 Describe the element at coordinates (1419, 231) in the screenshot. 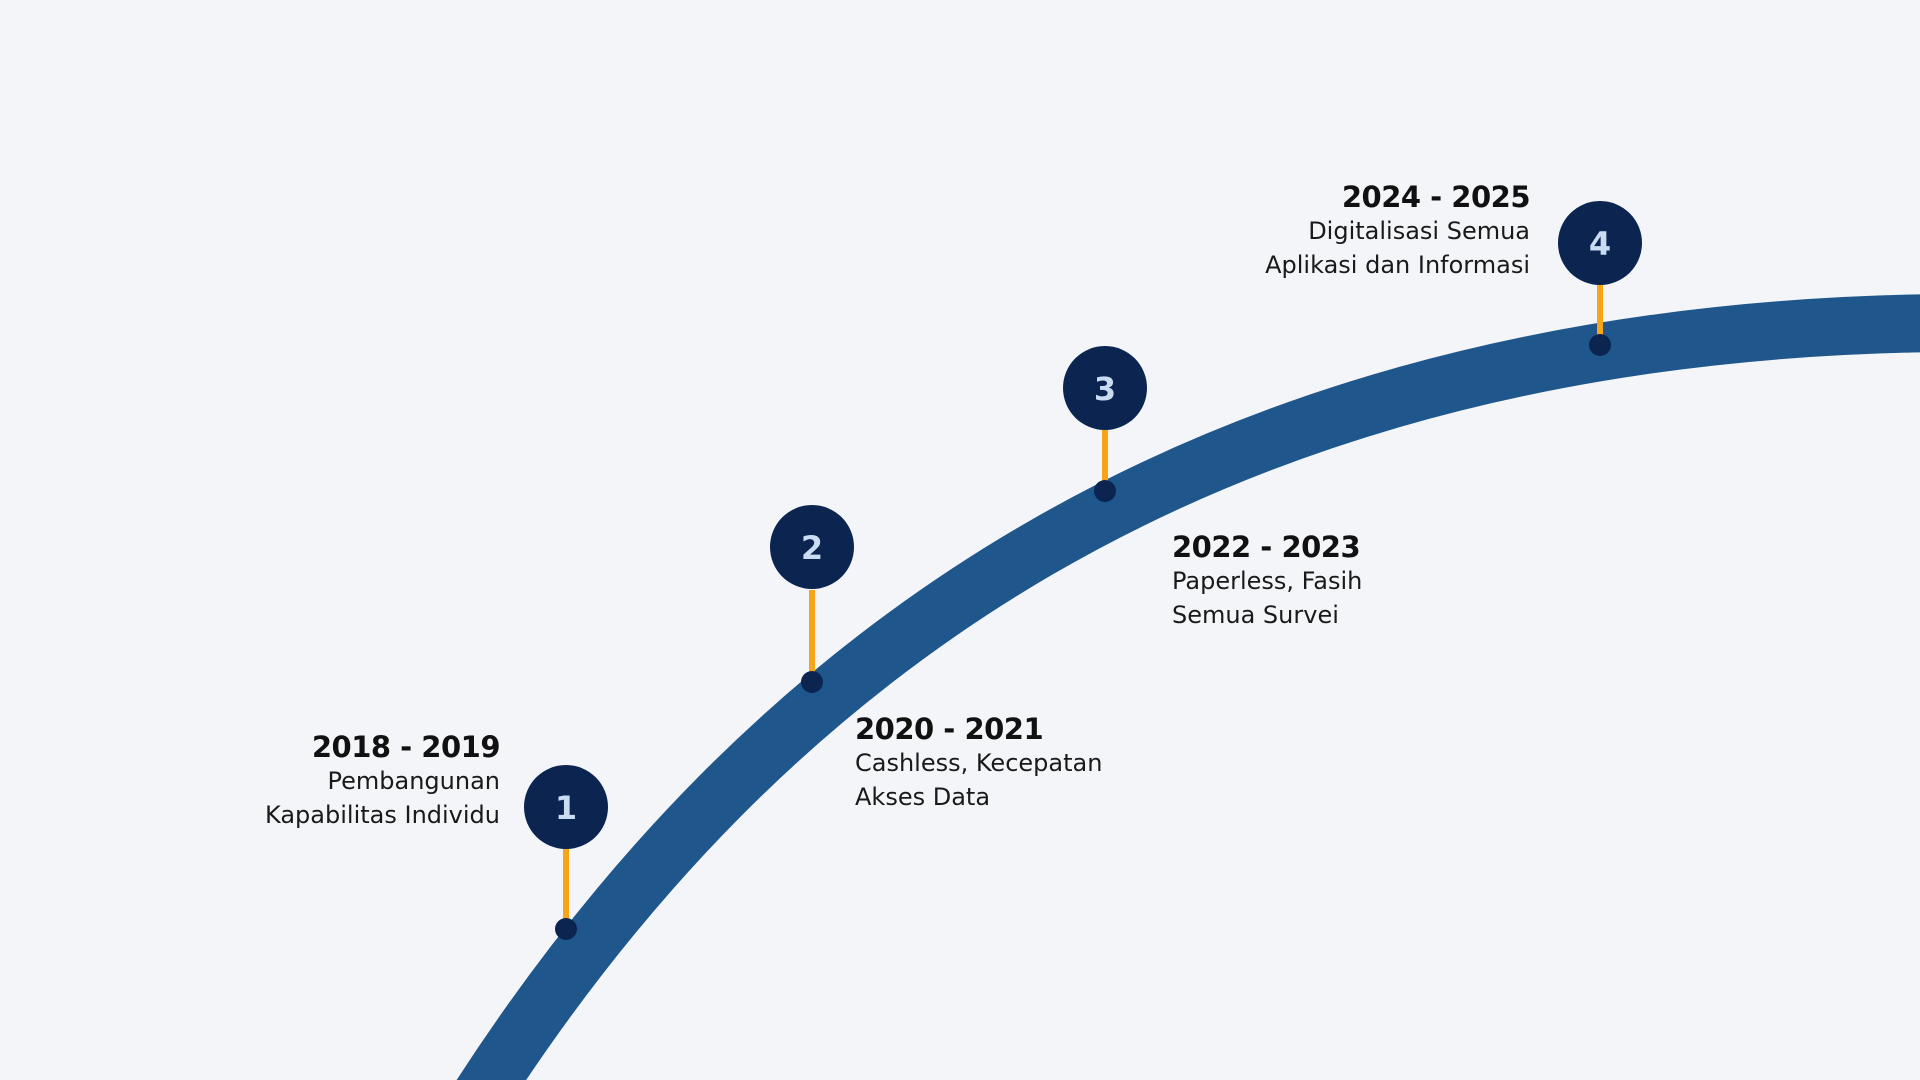

I see `milestone-desc-4-line1: Digitalisasi Semua` at that location.